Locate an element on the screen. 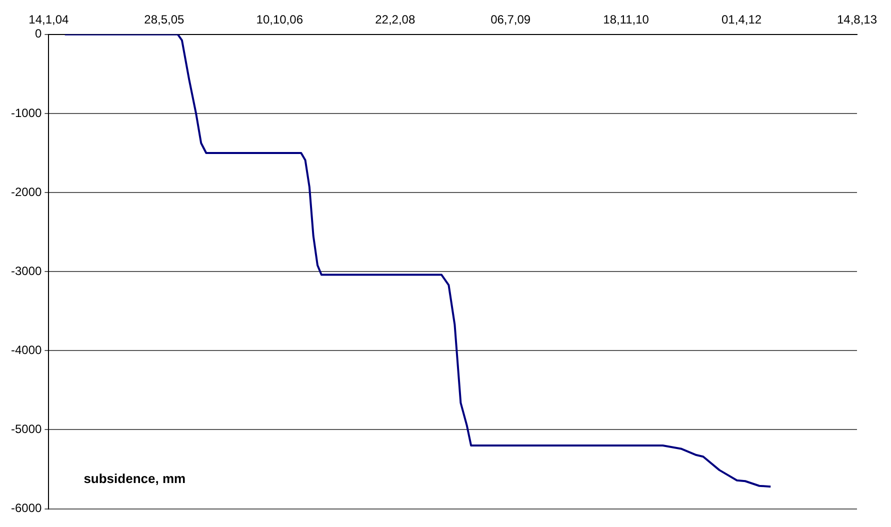 This screenshot has height=527, width=891. x-tick-label: 28,5,05 is located at coordinates (164, 19).